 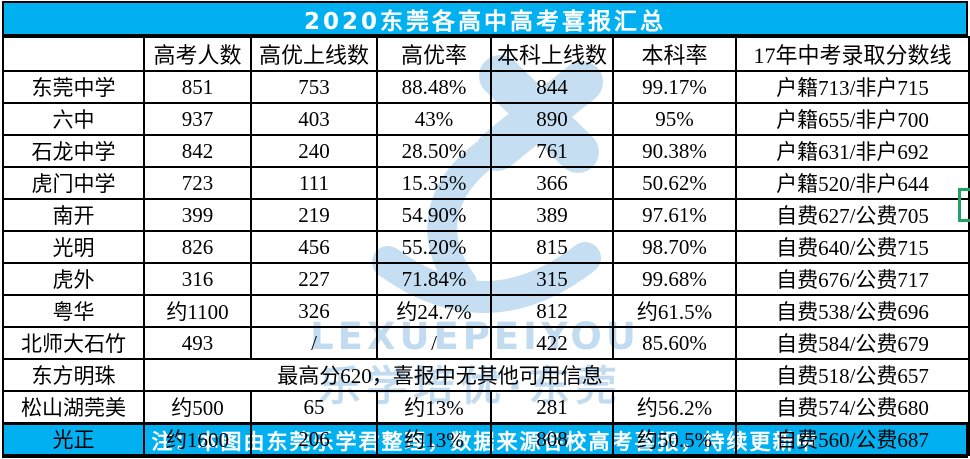 I want to click on data-cell: 约1600, so click(x=197, y=439).